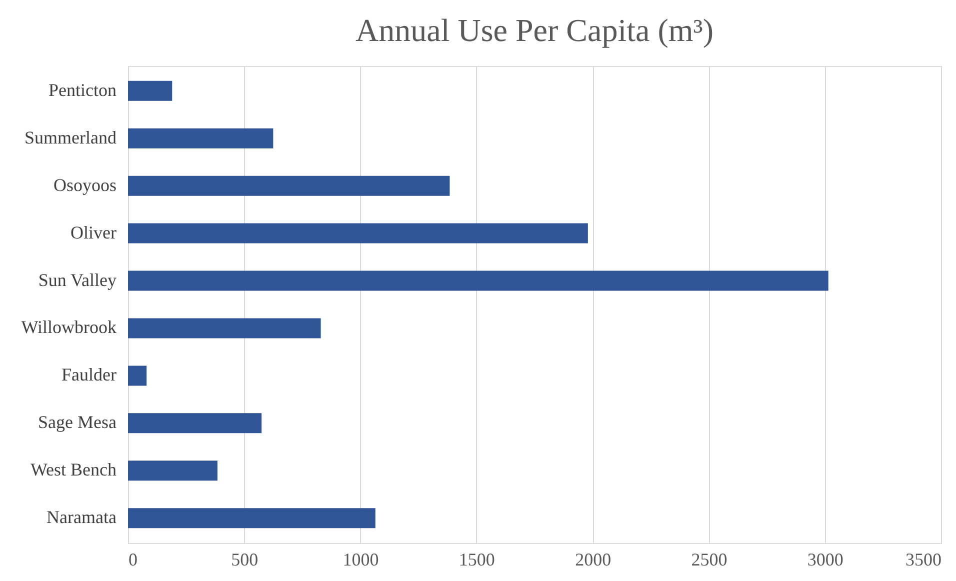  I want to click on y-tick-label: Oliver, so click(93, 232).